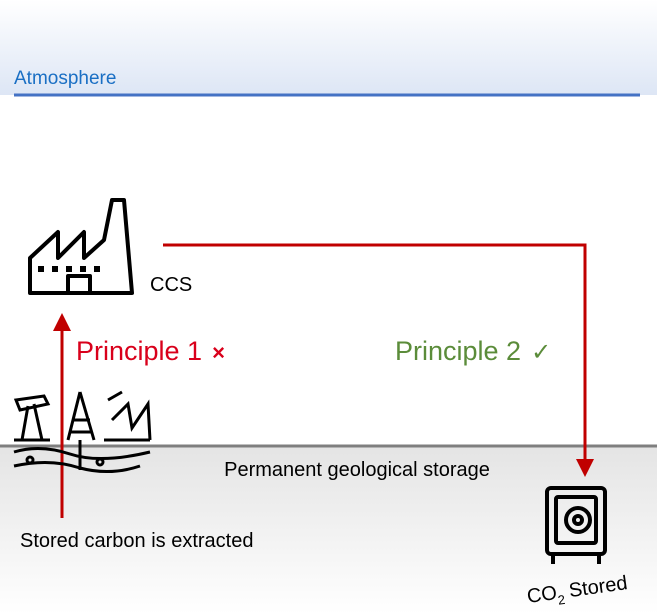  What do you see at coordinates (81, 246) in the screenshot?
I see `factory-icon` at bounding box center [81, 246].